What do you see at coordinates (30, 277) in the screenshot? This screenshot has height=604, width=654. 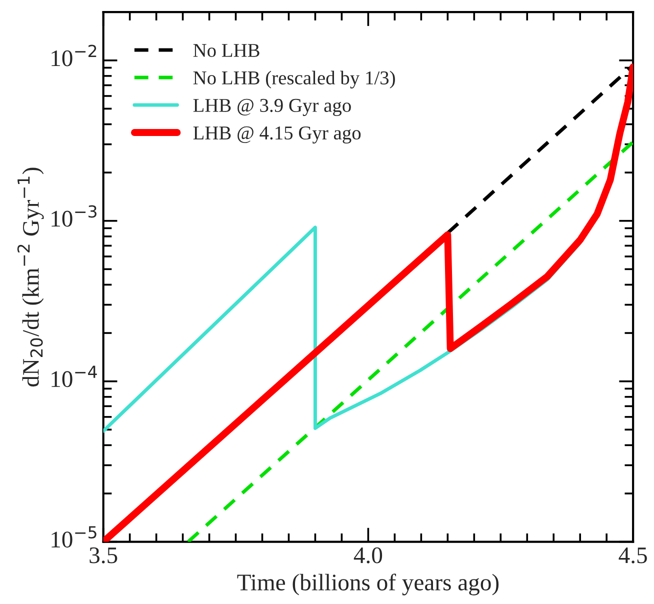 I see `y-axis-title: dN$_{20}$/dt (km$^{−2}$ Gyr$^{−1}$)` at bounding box center [30, 277].